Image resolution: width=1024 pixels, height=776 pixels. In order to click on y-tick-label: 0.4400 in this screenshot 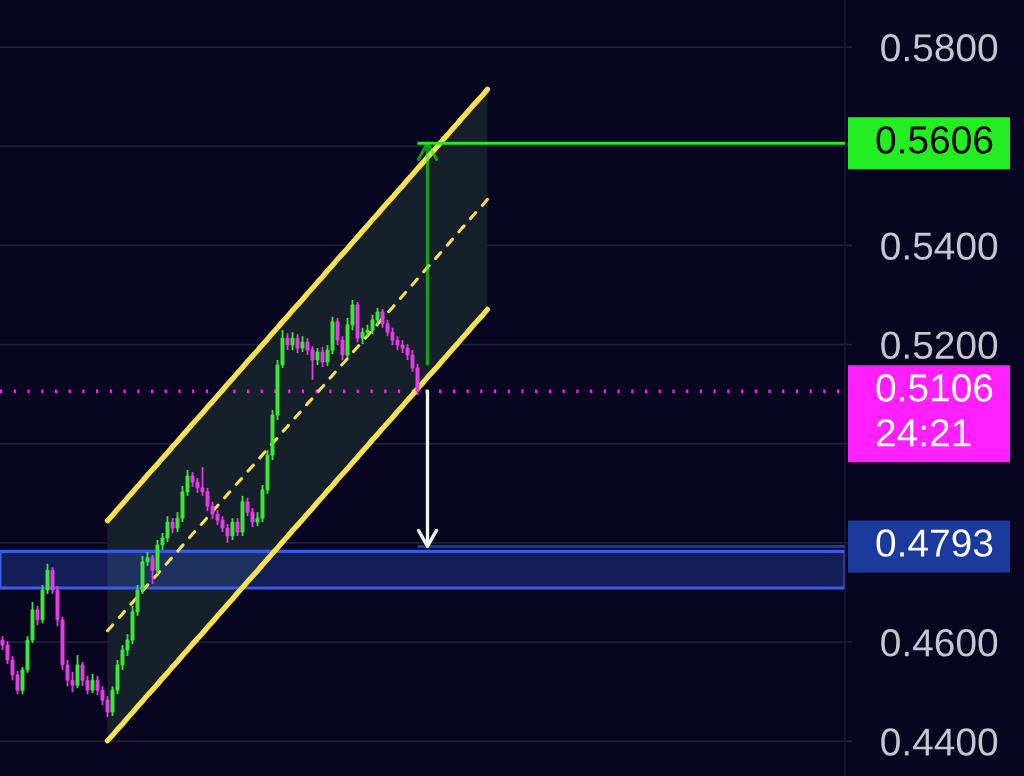, I will do `click(939, 742)`.